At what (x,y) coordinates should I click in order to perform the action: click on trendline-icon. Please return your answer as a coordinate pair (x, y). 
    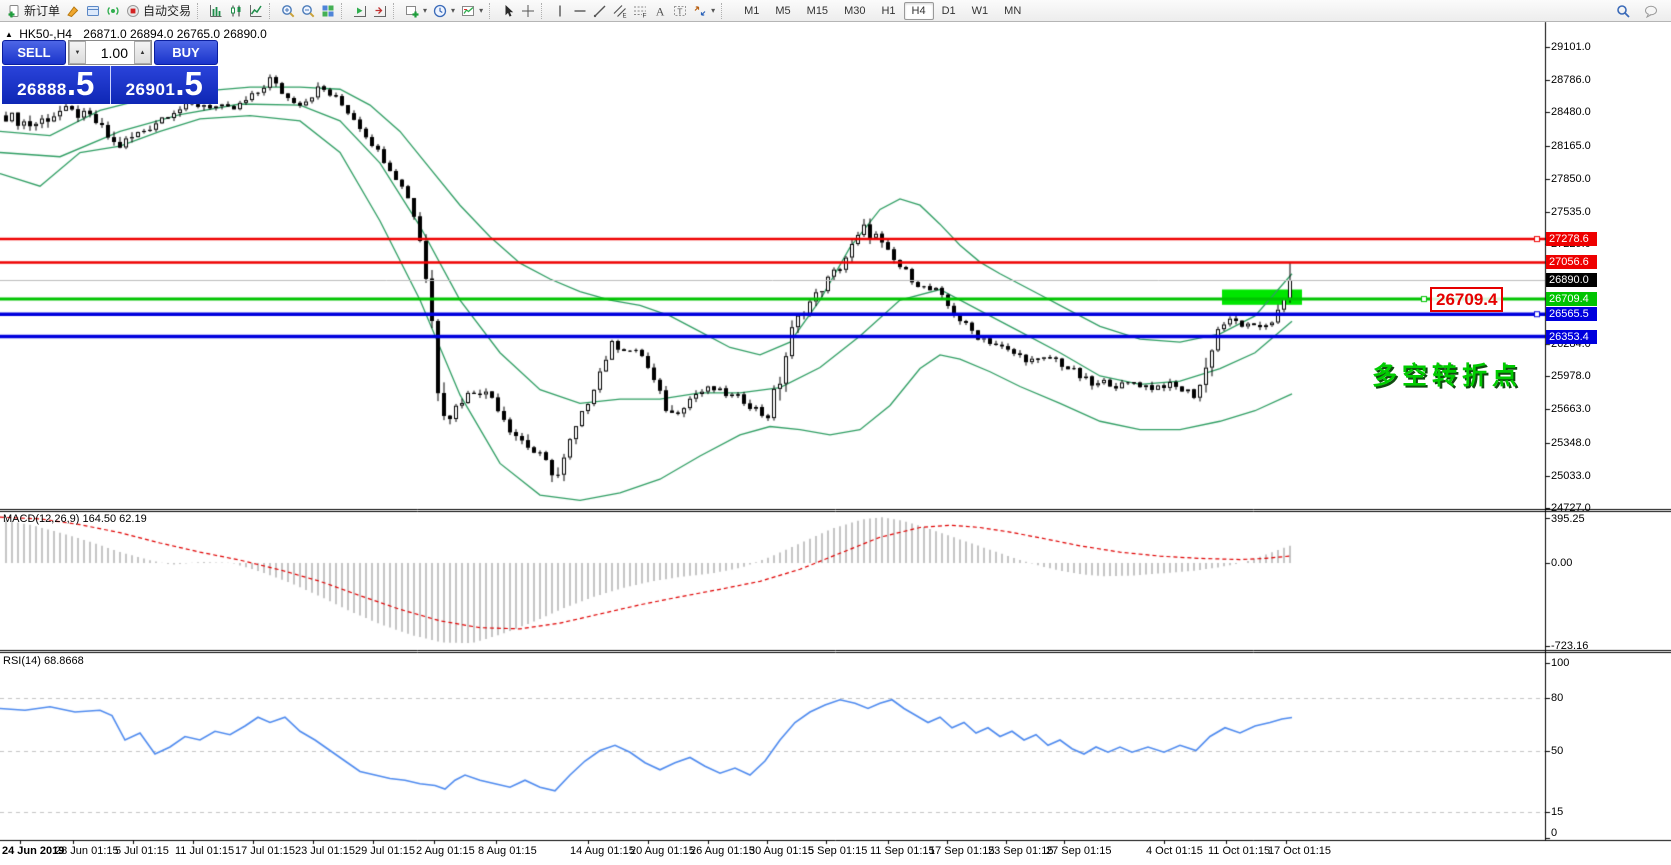
    Looking at the image, I should click on (600, 11).